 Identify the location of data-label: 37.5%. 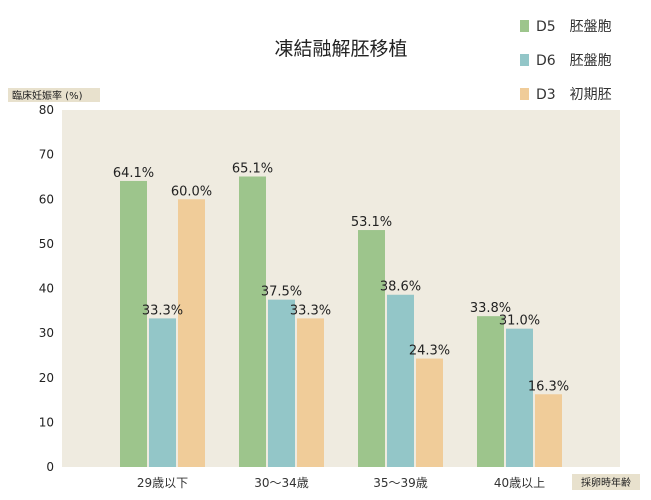
(281, 292).